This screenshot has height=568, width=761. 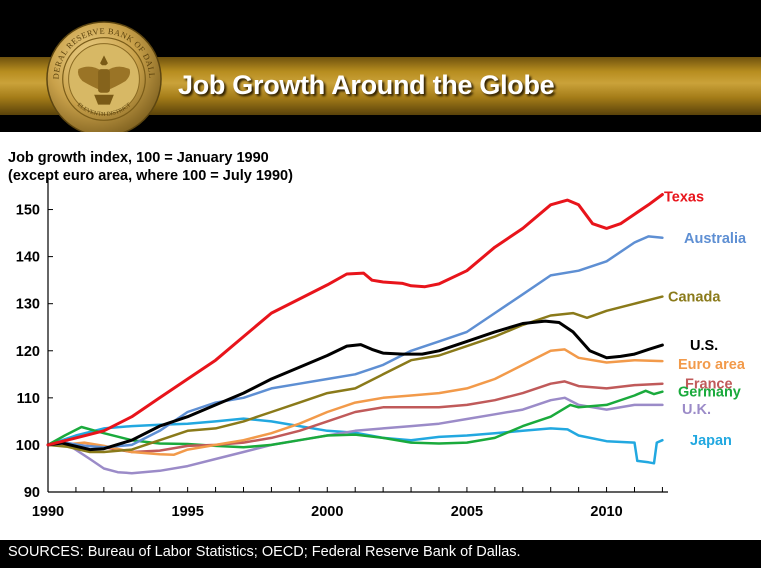 I want to click on series-line-u-k, so click(x=355, y=435).